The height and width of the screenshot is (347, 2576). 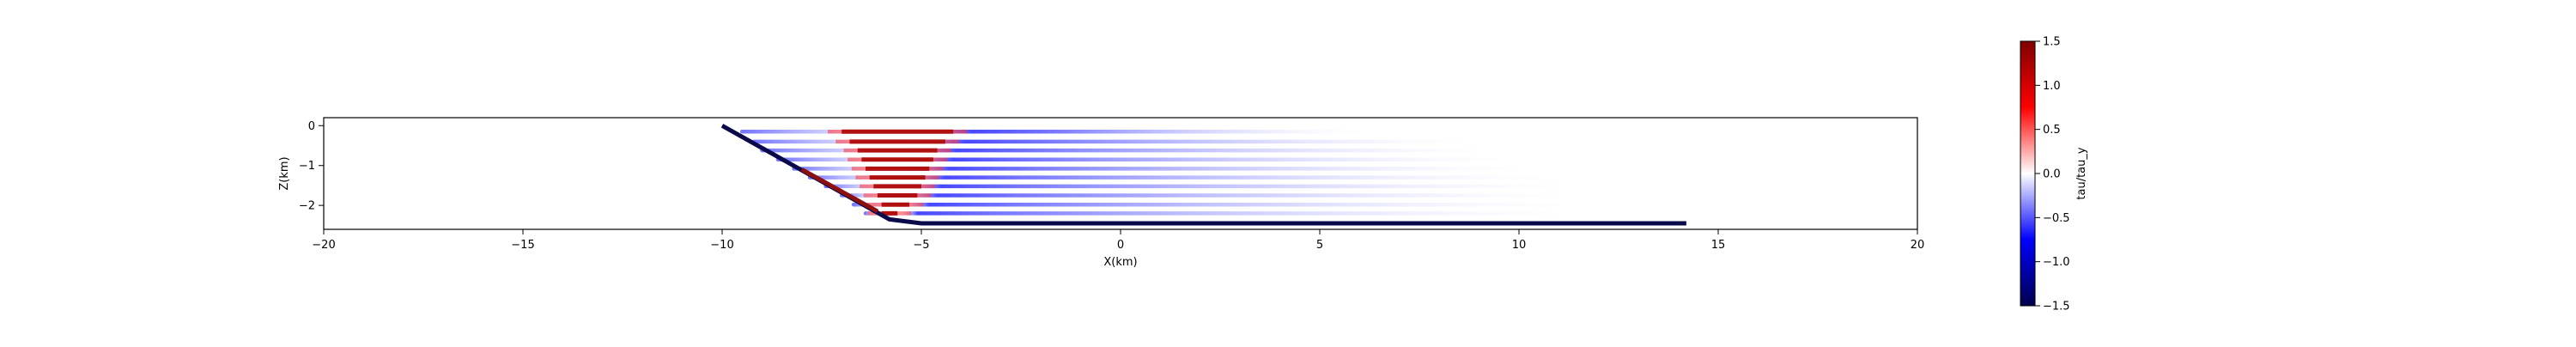 I want to click on x-tick-label: 0, so click(x=1120, y=245).